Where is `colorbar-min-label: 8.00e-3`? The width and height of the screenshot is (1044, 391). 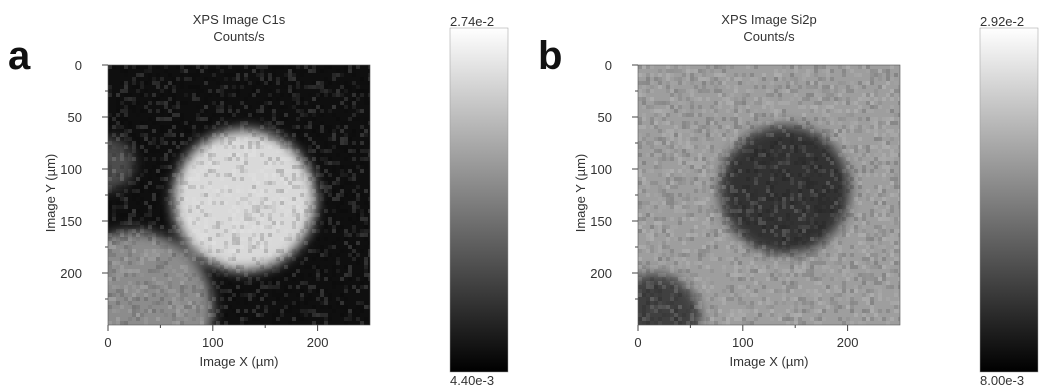 colorbar-min-label: 8.00e-3 is located at coordinates (1002, 380).